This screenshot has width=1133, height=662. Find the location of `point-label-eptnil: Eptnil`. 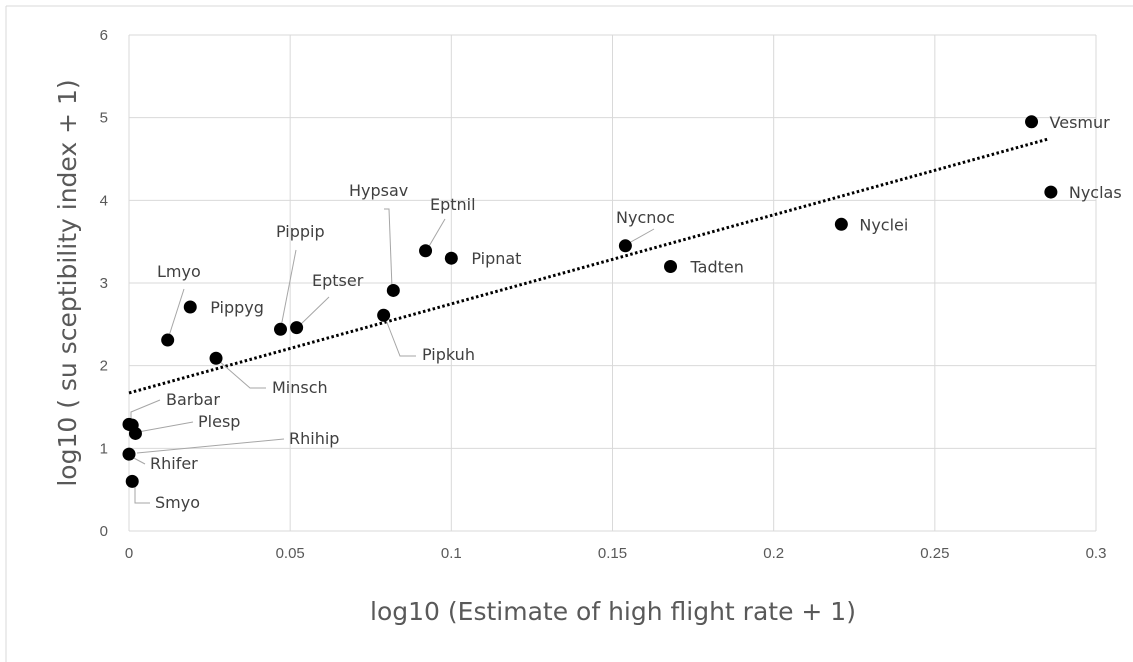

point-label-eptnil: Eptnil is located at coordinates (453, 204).